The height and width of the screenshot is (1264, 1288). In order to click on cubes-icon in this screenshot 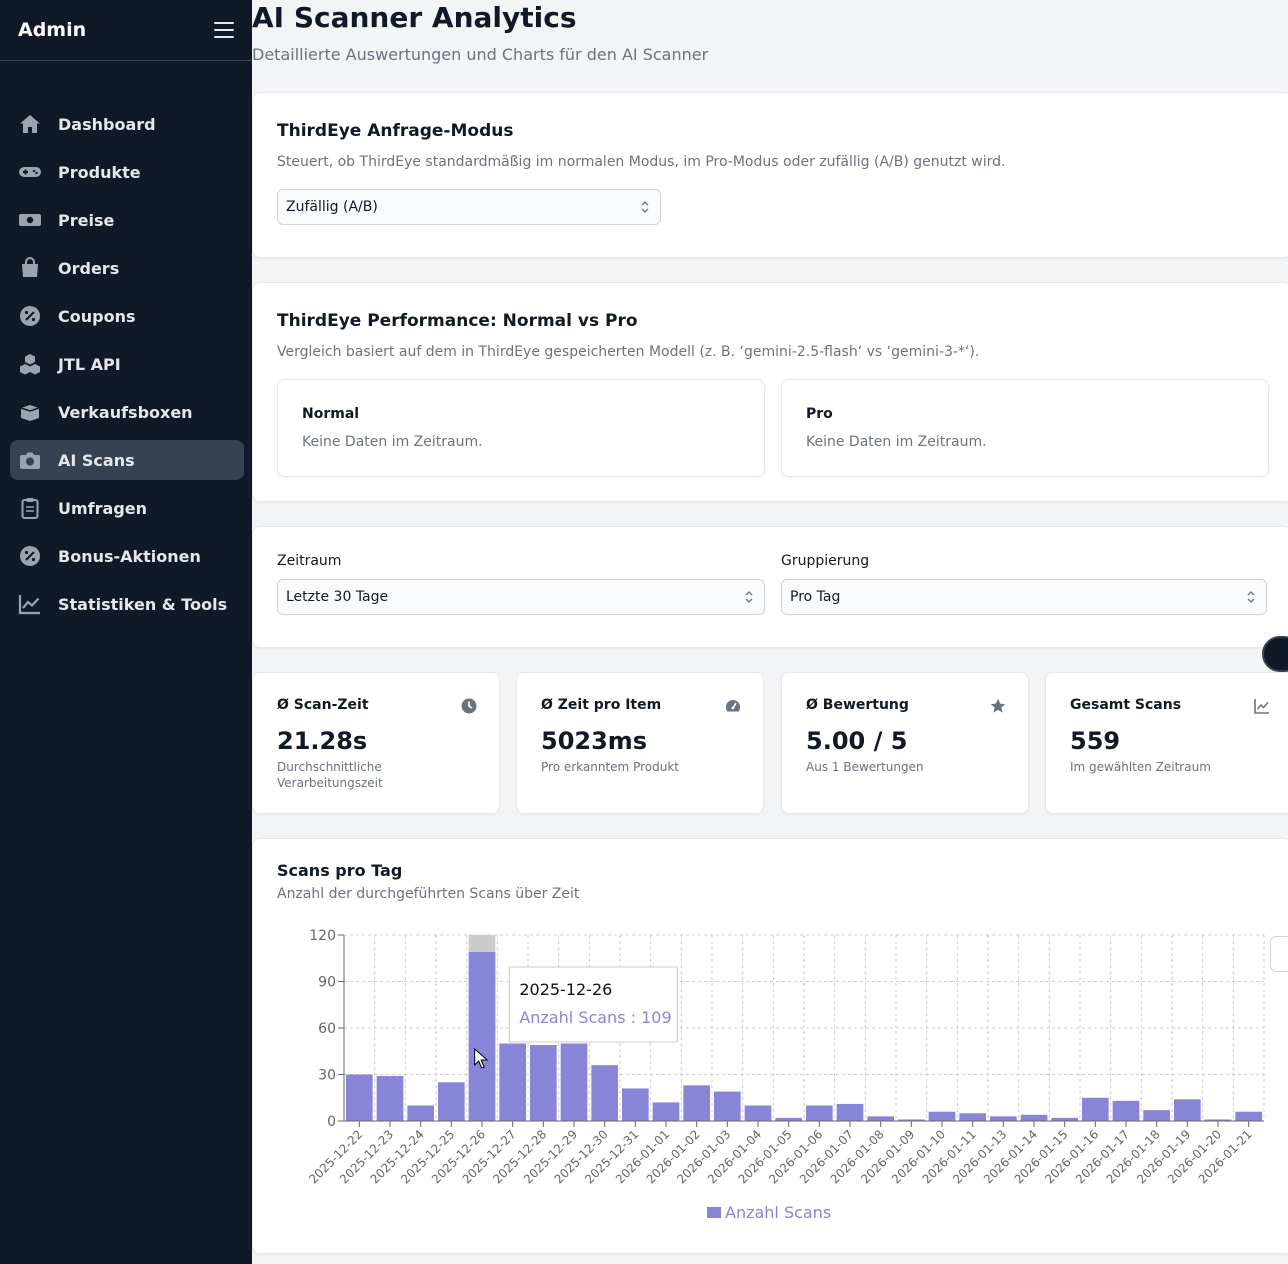, I will do `click(30, 364)`.